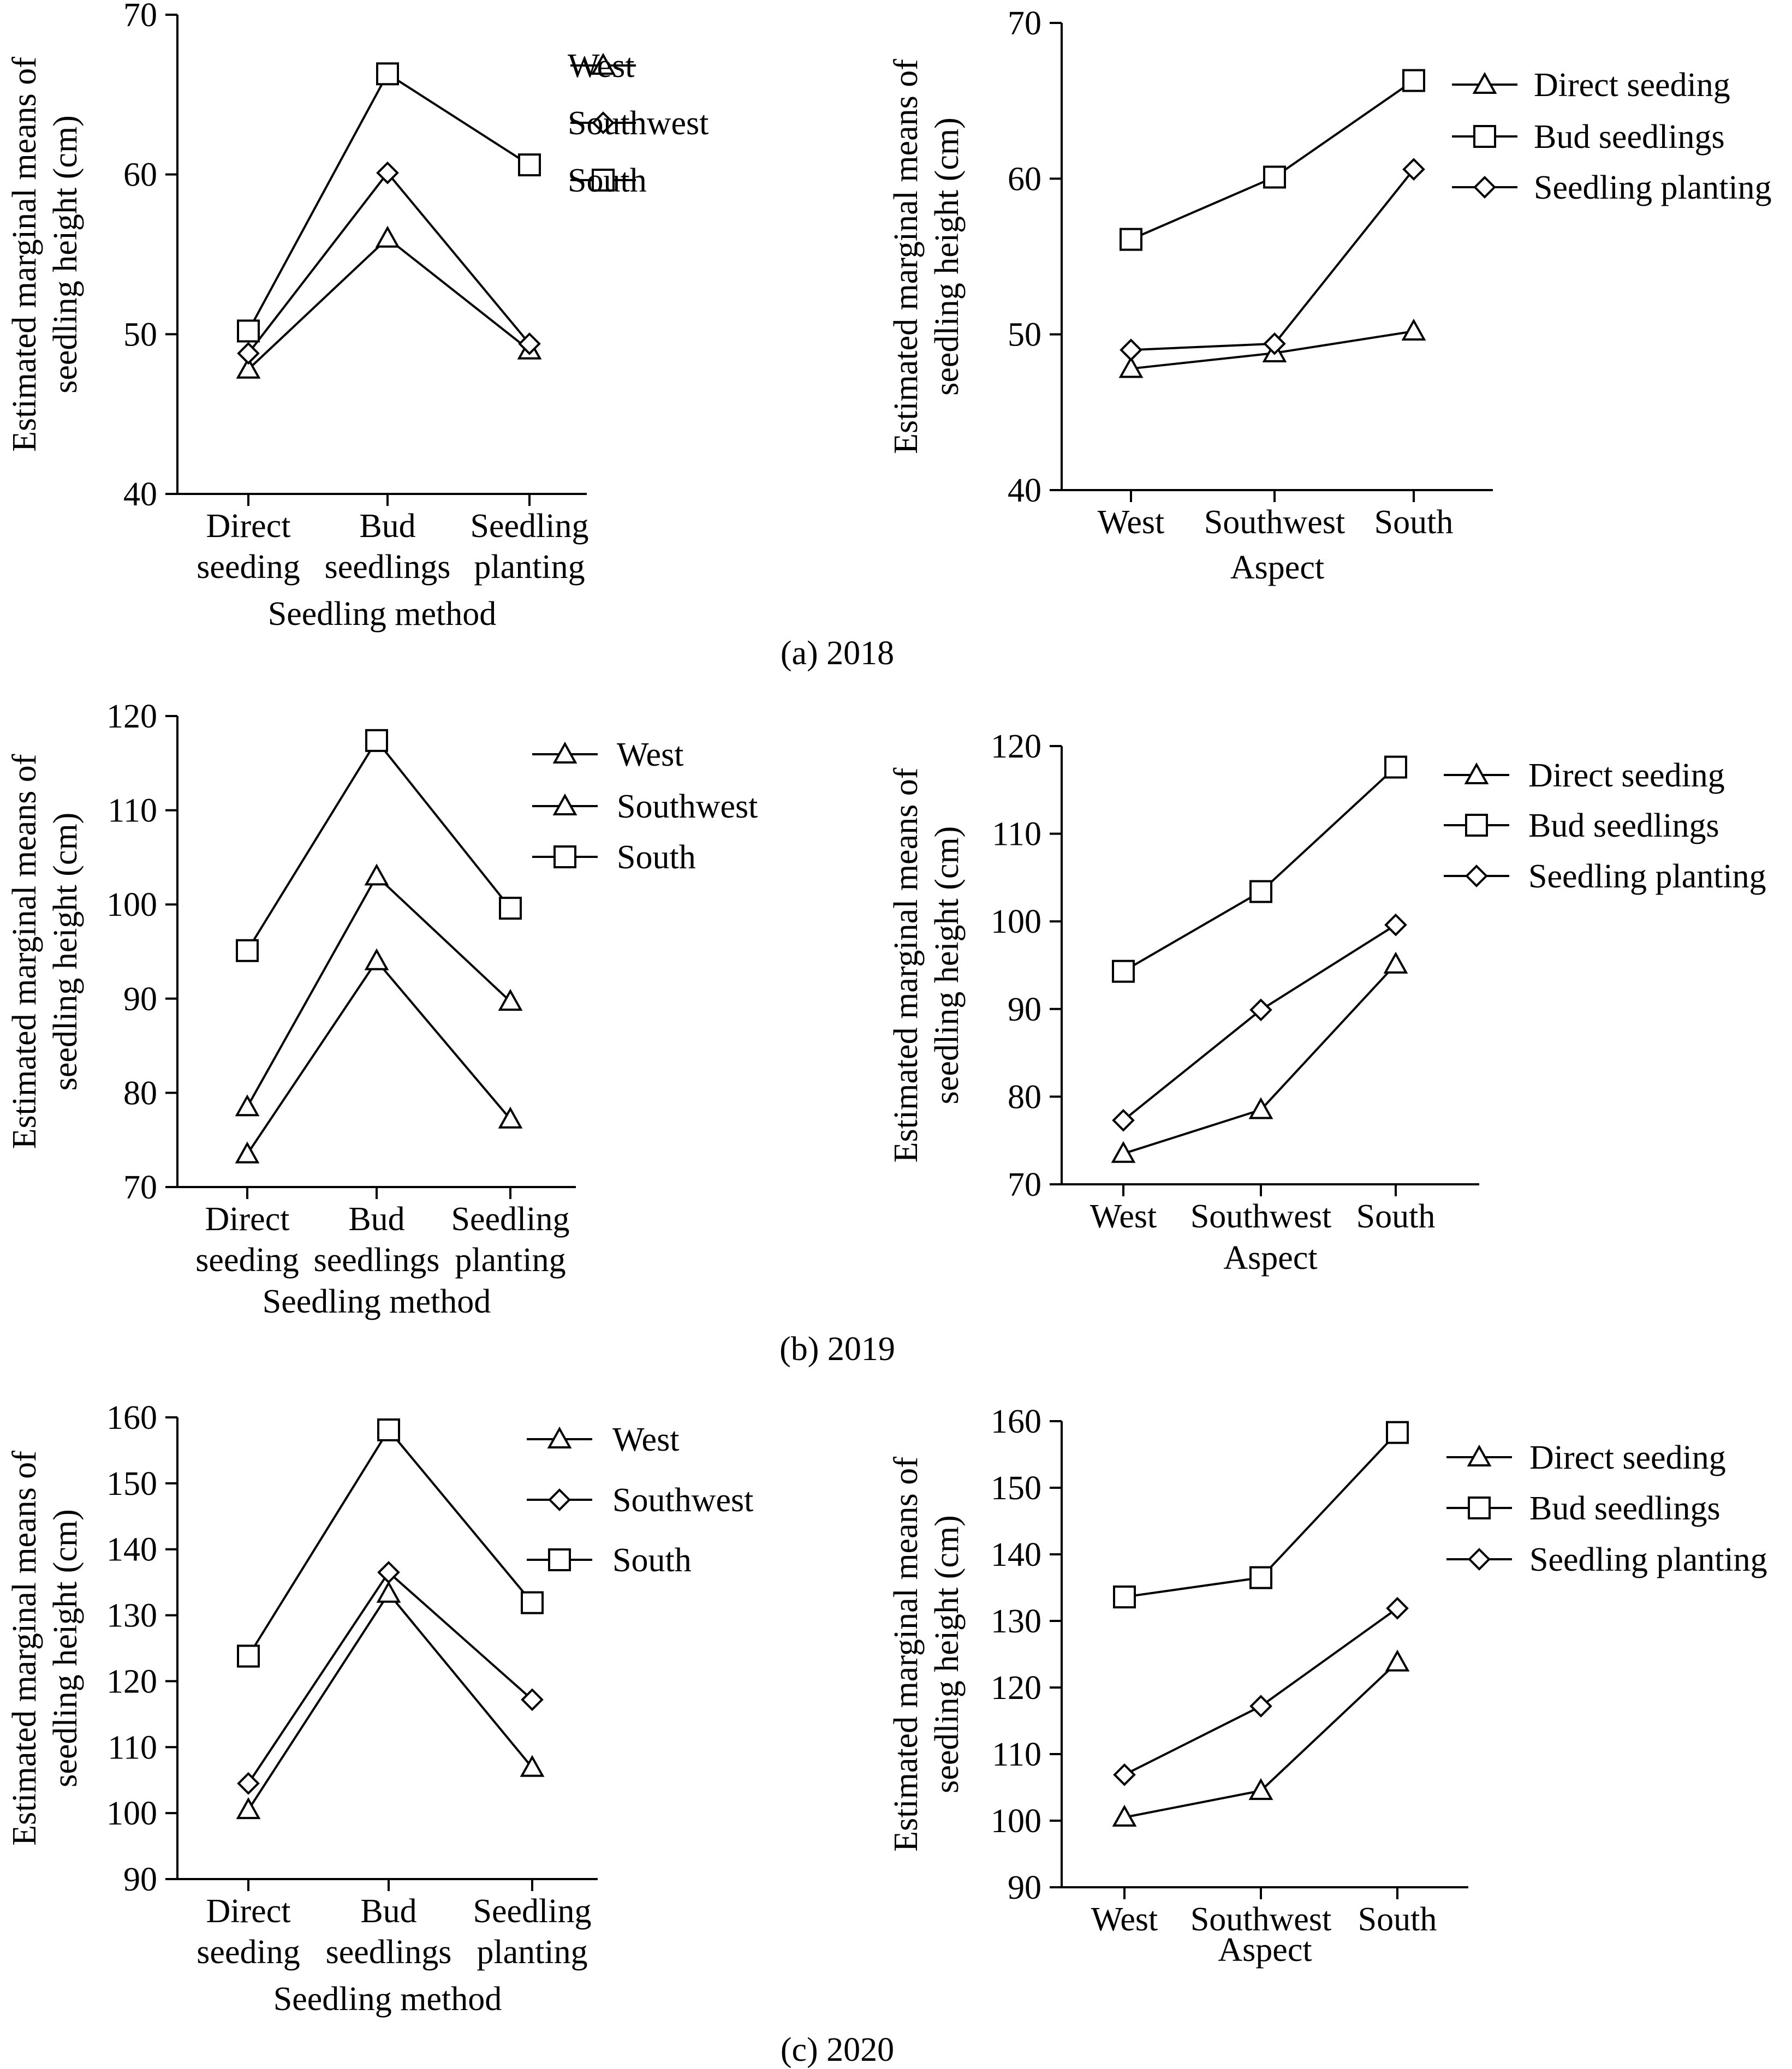 Image resolution: width=1792 pixels, height=2069 pixels. Describe the element at coordinates (510, 1219) in the screenshot. I see `x-tick-label: Seedling` at that location.